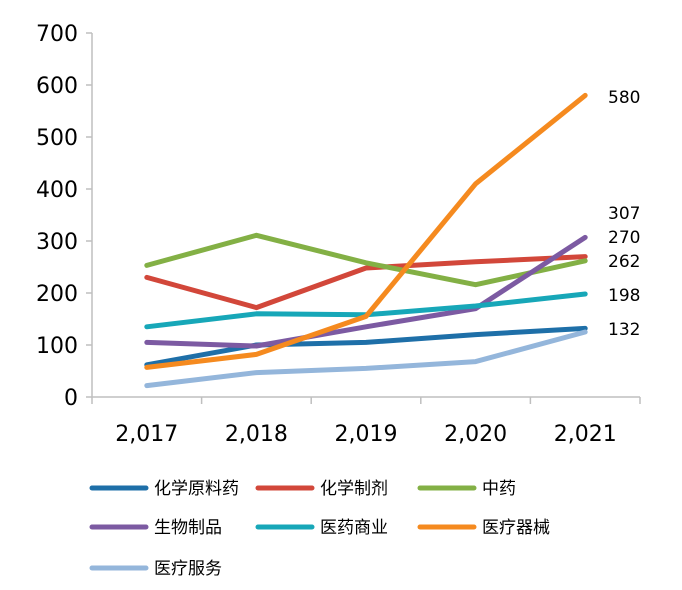 This screenshot has height=590, width=682. I want to click on x-axis-ticks: 2,017 2,018 2,019 2,020 2,021, so click(366, 422).